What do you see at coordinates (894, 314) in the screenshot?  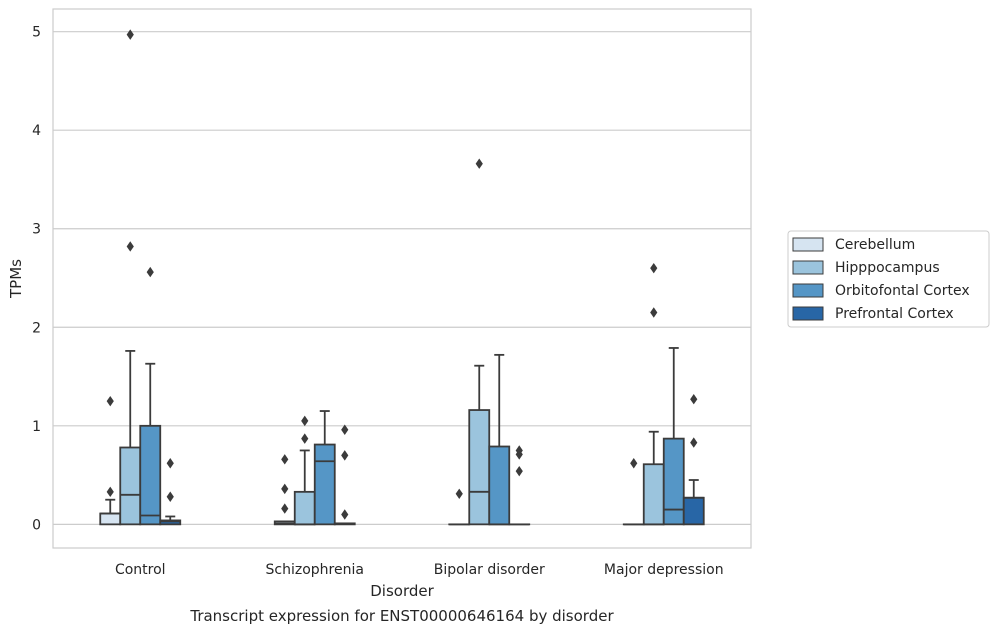 I see `legend-label: Prefrontal Cortex` at bounding box center [894, 314].